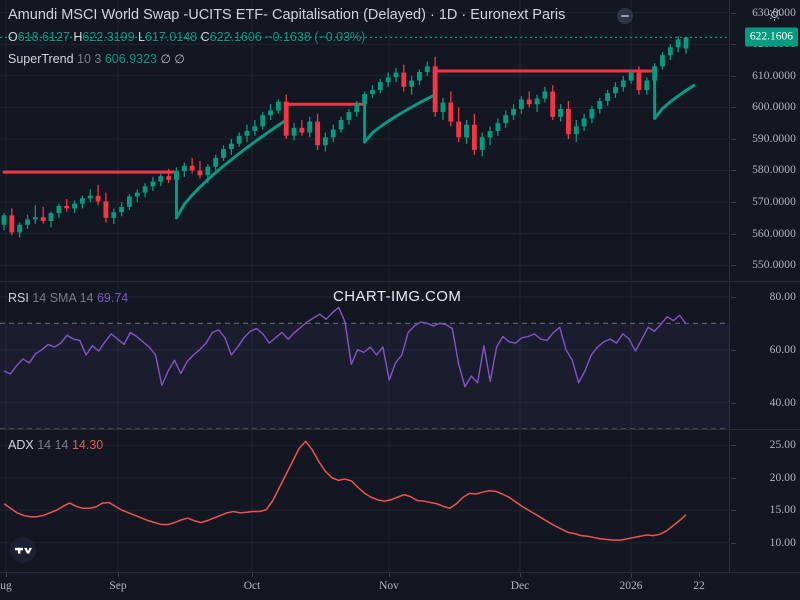 This screenshot has height=600, width=800. I want to click on rsi-value: 69.74, so click(112, 298).